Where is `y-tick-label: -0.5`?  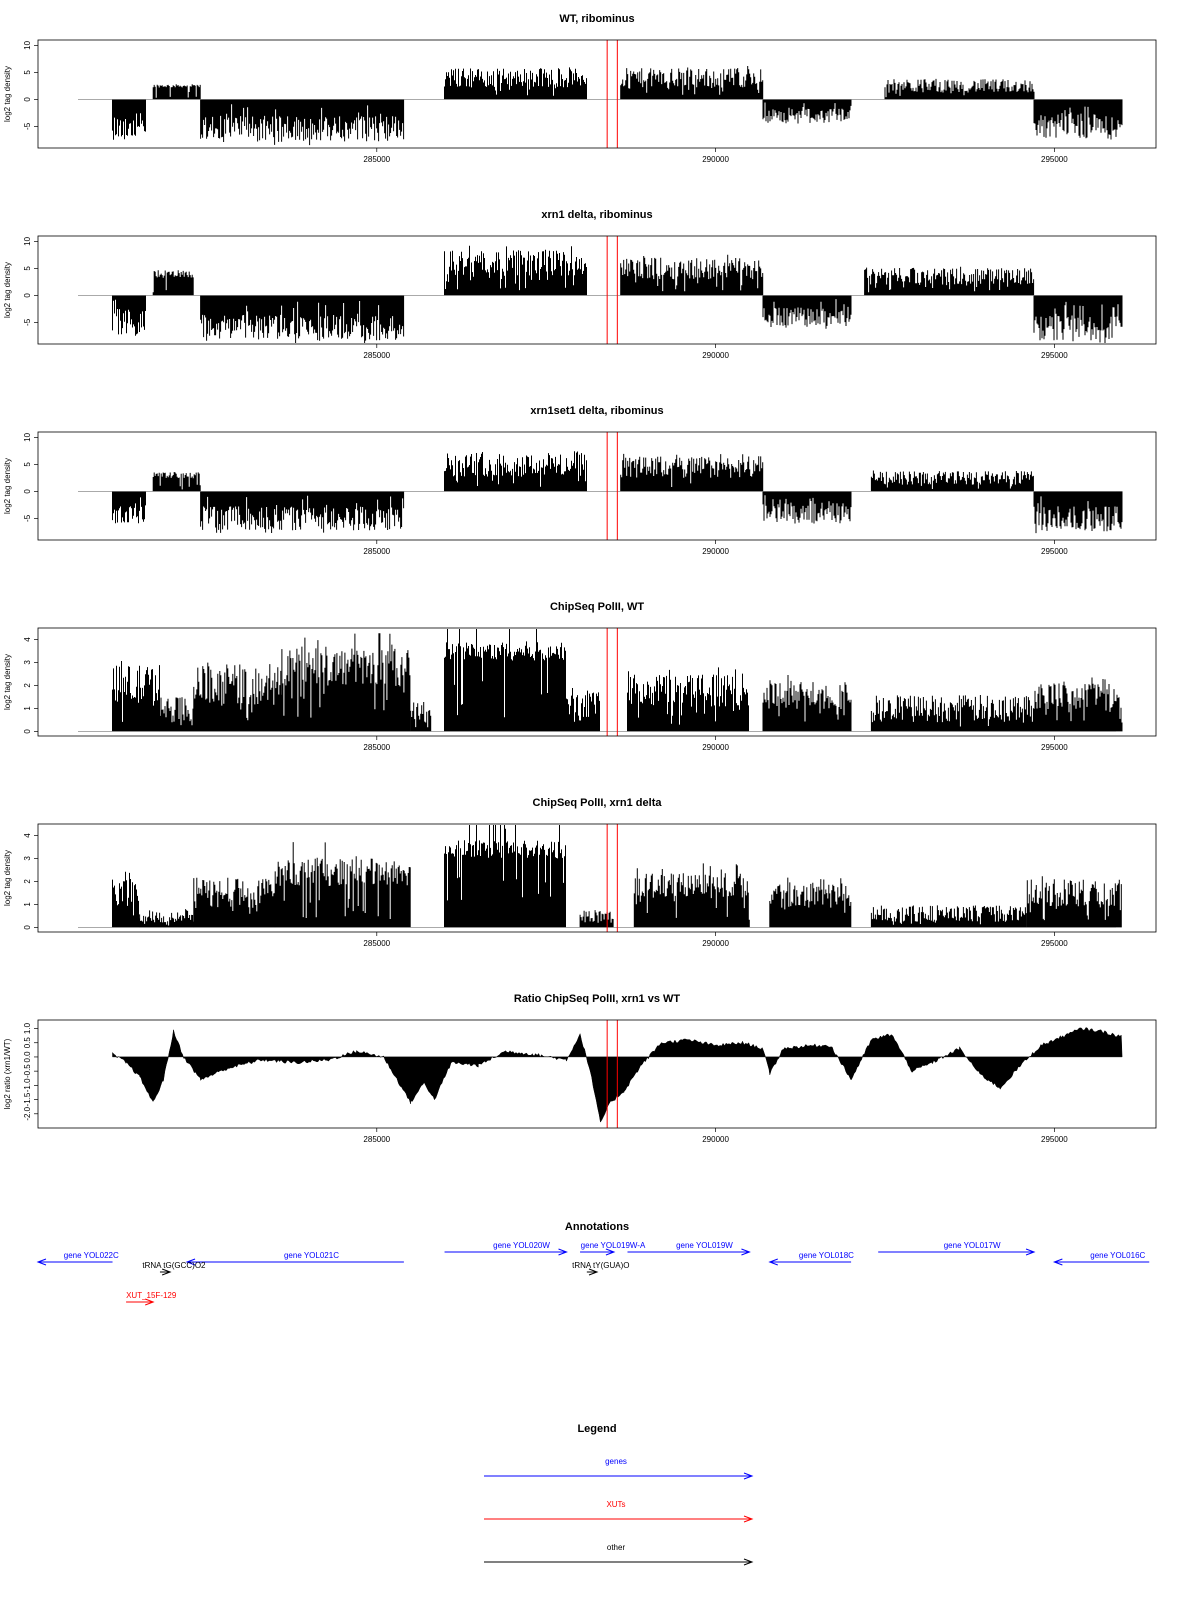
y-tick-label: -0.5 is located at coordinates (27, 1071).